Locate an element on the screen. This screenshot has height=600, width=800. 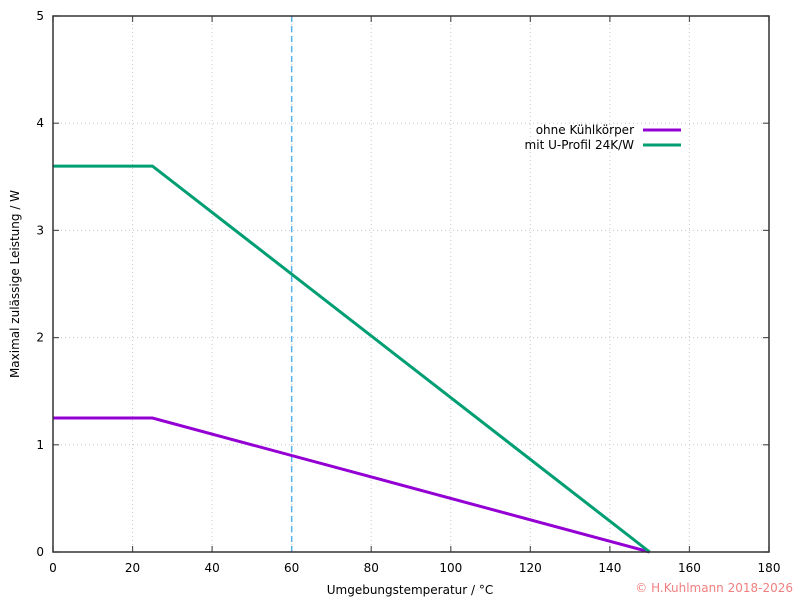
y-tick-label: 1 is located at coordinates (40, 445).